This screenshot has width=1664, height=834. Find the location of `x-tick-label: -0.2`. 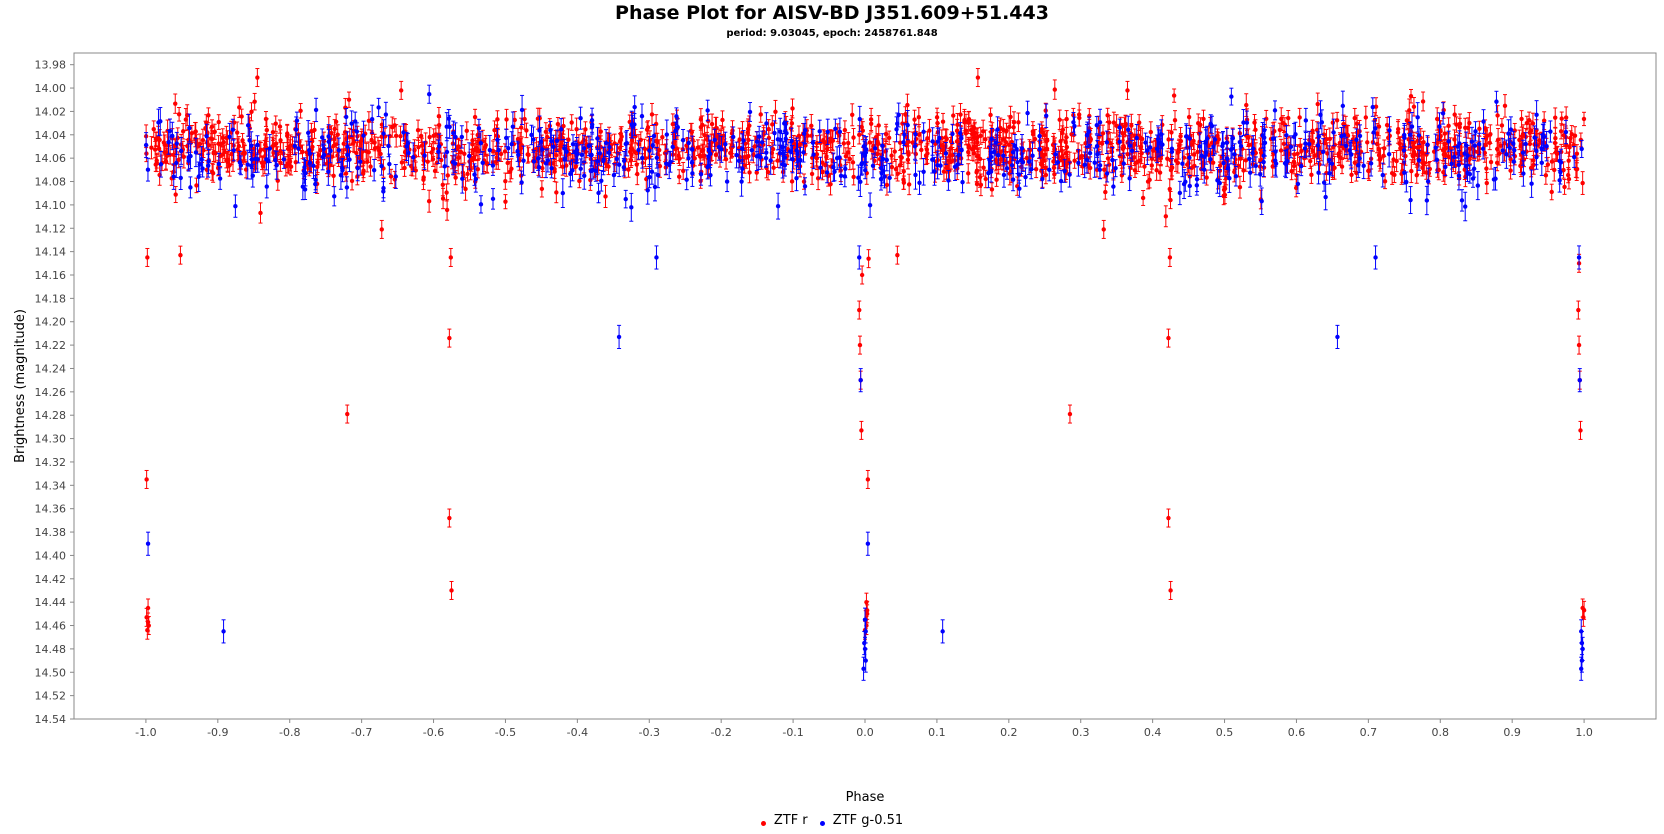

x-tick-label: -0.2 is located at coordinates (720, 732).